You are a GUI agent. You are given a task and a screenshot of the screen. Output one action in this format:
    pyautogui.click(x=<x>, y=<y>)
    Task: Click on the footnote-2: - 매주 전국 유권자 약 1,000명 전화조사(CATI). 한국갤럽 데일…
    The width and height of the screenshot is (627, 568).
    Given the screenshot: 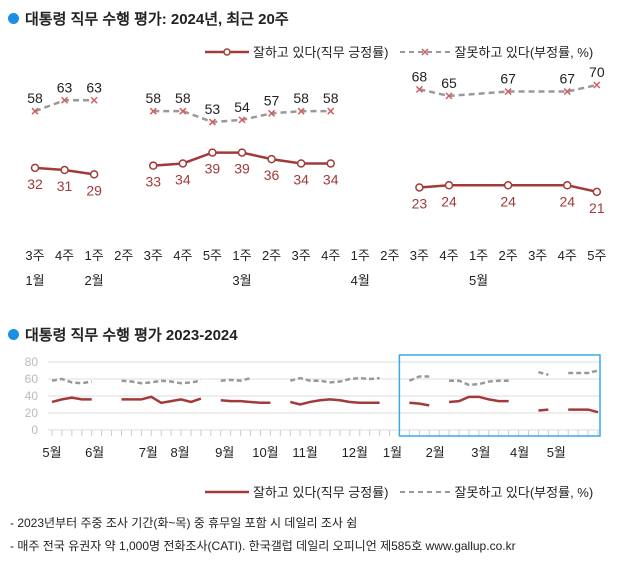 What is the action you would take?
    pyautogui.click(x=263, y=546)
    